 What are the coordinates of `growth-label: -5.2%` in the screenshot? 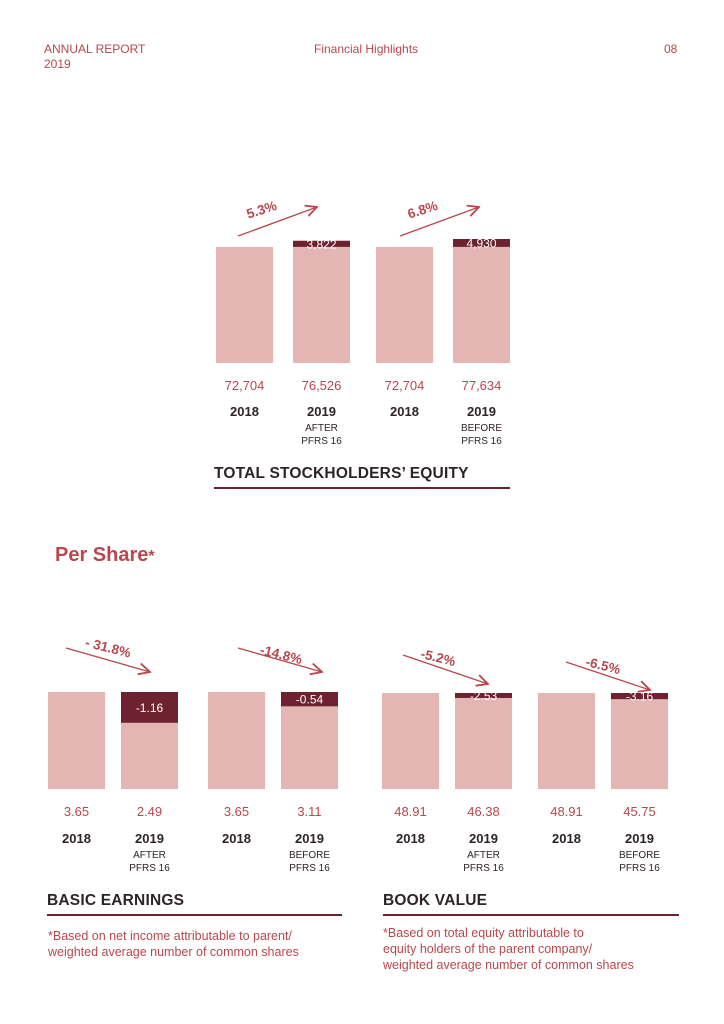 It's located at (438, 657).